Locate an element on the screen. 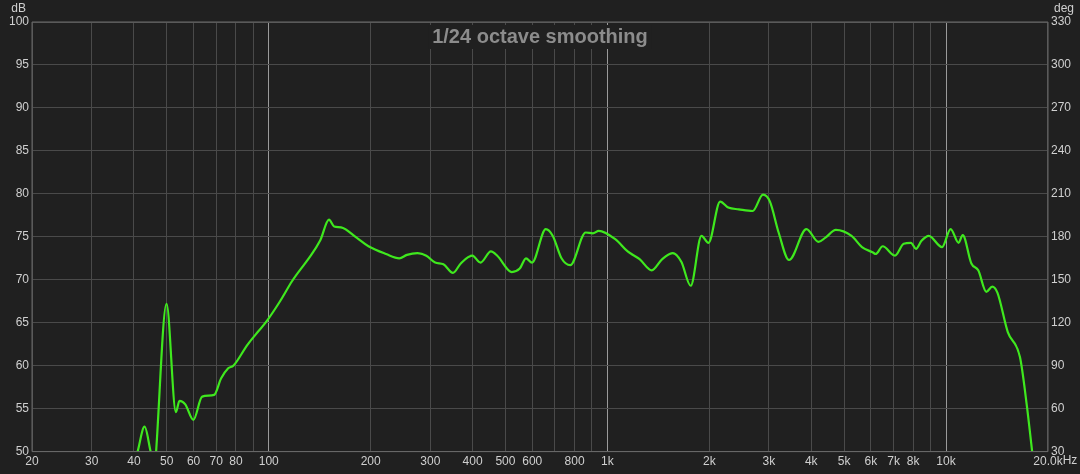 The image size is (1080, 474). x-tick-label: 600 is located at coordinates (532, 461).